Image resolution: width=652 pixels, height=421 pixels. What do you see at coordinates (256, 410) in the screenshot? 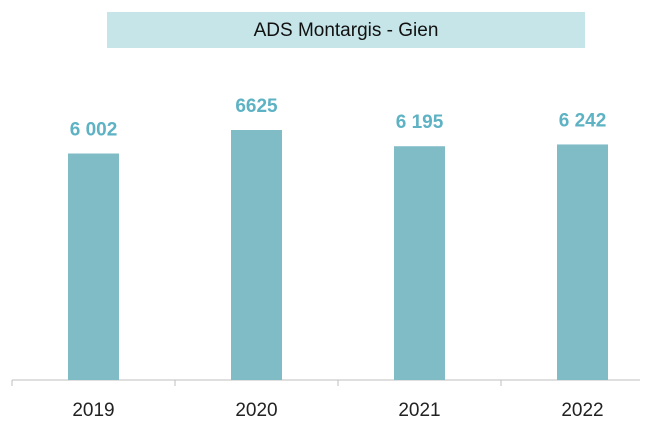
I see `x-tick-label: 2020` at bounding box center [256, 410].